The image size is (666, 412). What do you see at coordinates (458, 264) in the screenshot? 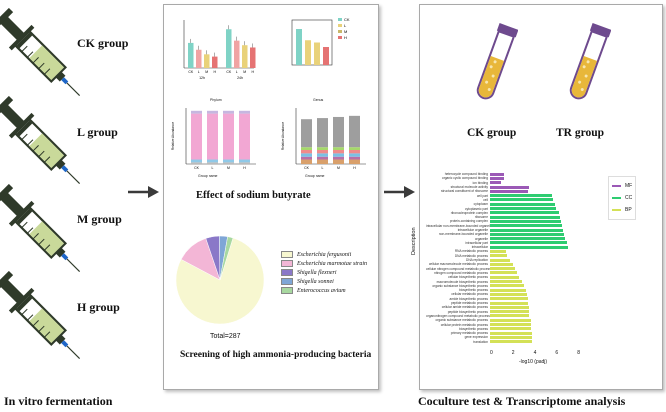
I see `go-term-label: cellular macromolecule metabolic process` at bounding box center [458, 264].